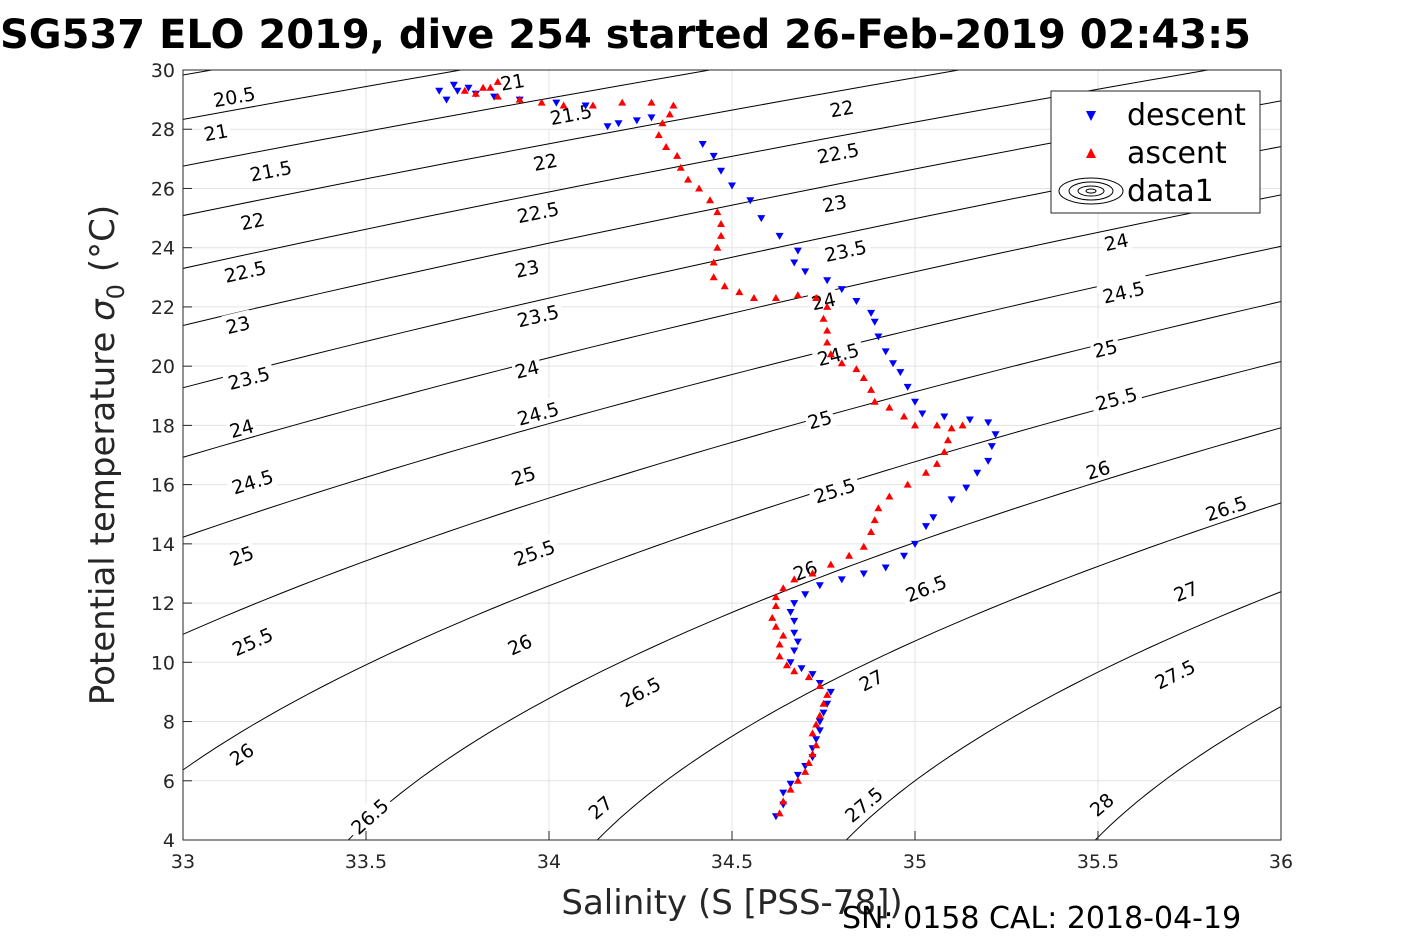 This screenshot has width=1417, height=945. Describe the element at coordinates (1177, 153) in the screenshot. I see `legend-label-ascent: ascent` at that location.